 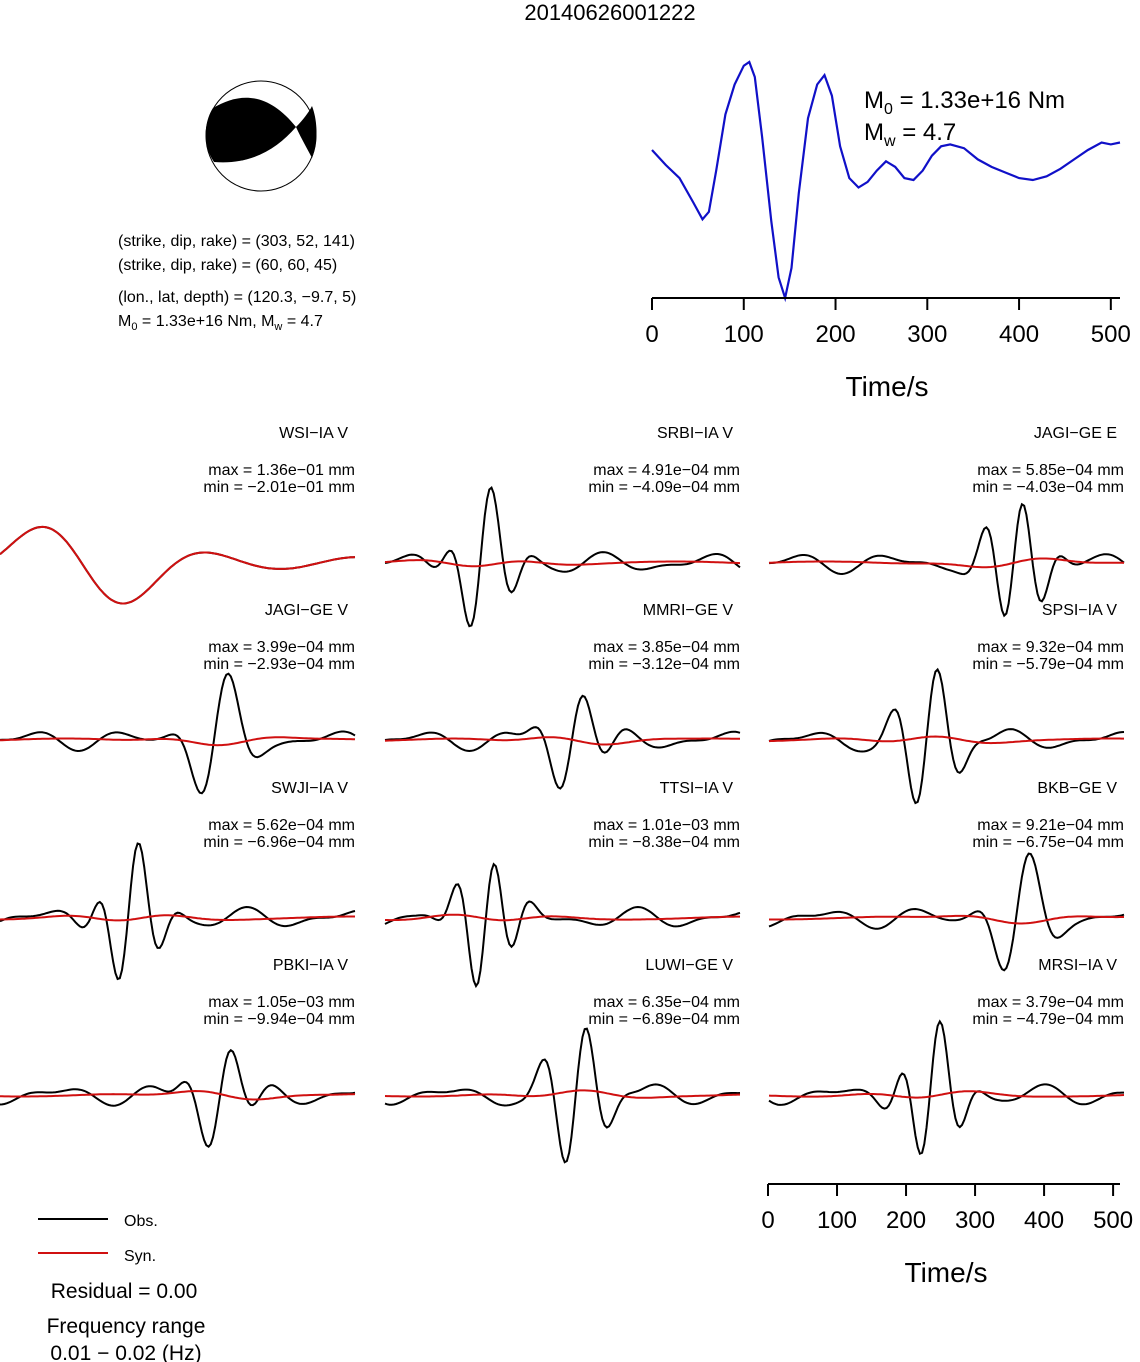 What do you see at coordinates (140, 1256) in the screenshot?
I see `legend-syn-label: Syn.` at bounding box center [140, 1256].